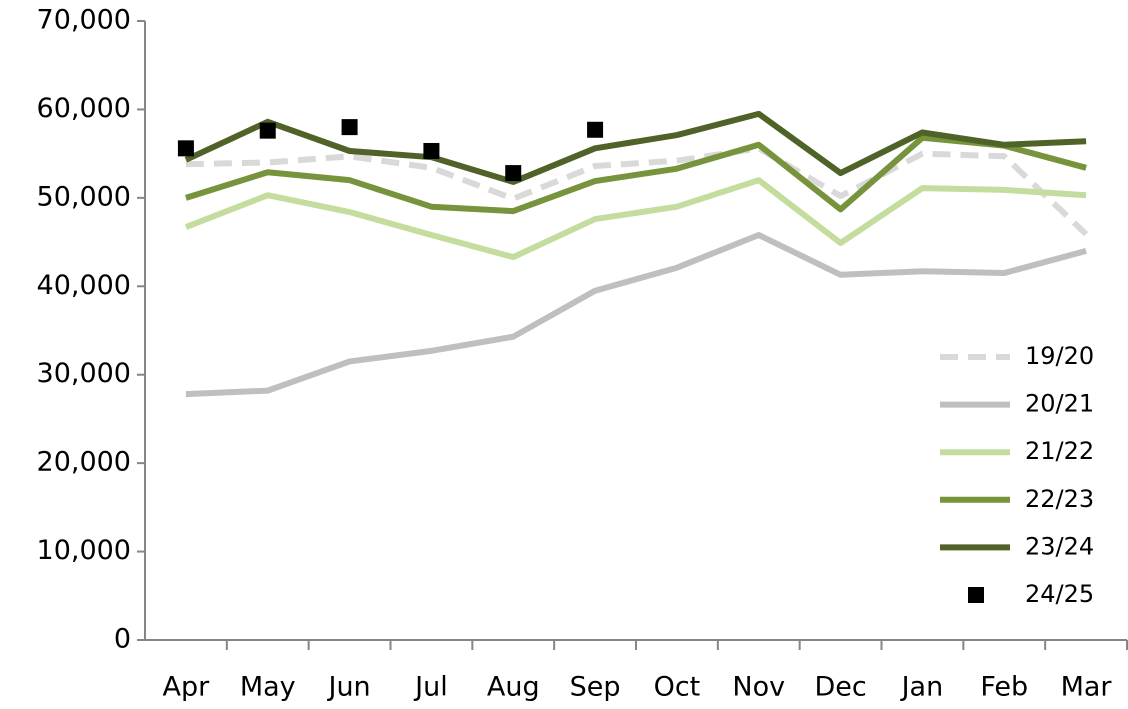  I want to click on y-tick-label: 0, so click(122, 639).